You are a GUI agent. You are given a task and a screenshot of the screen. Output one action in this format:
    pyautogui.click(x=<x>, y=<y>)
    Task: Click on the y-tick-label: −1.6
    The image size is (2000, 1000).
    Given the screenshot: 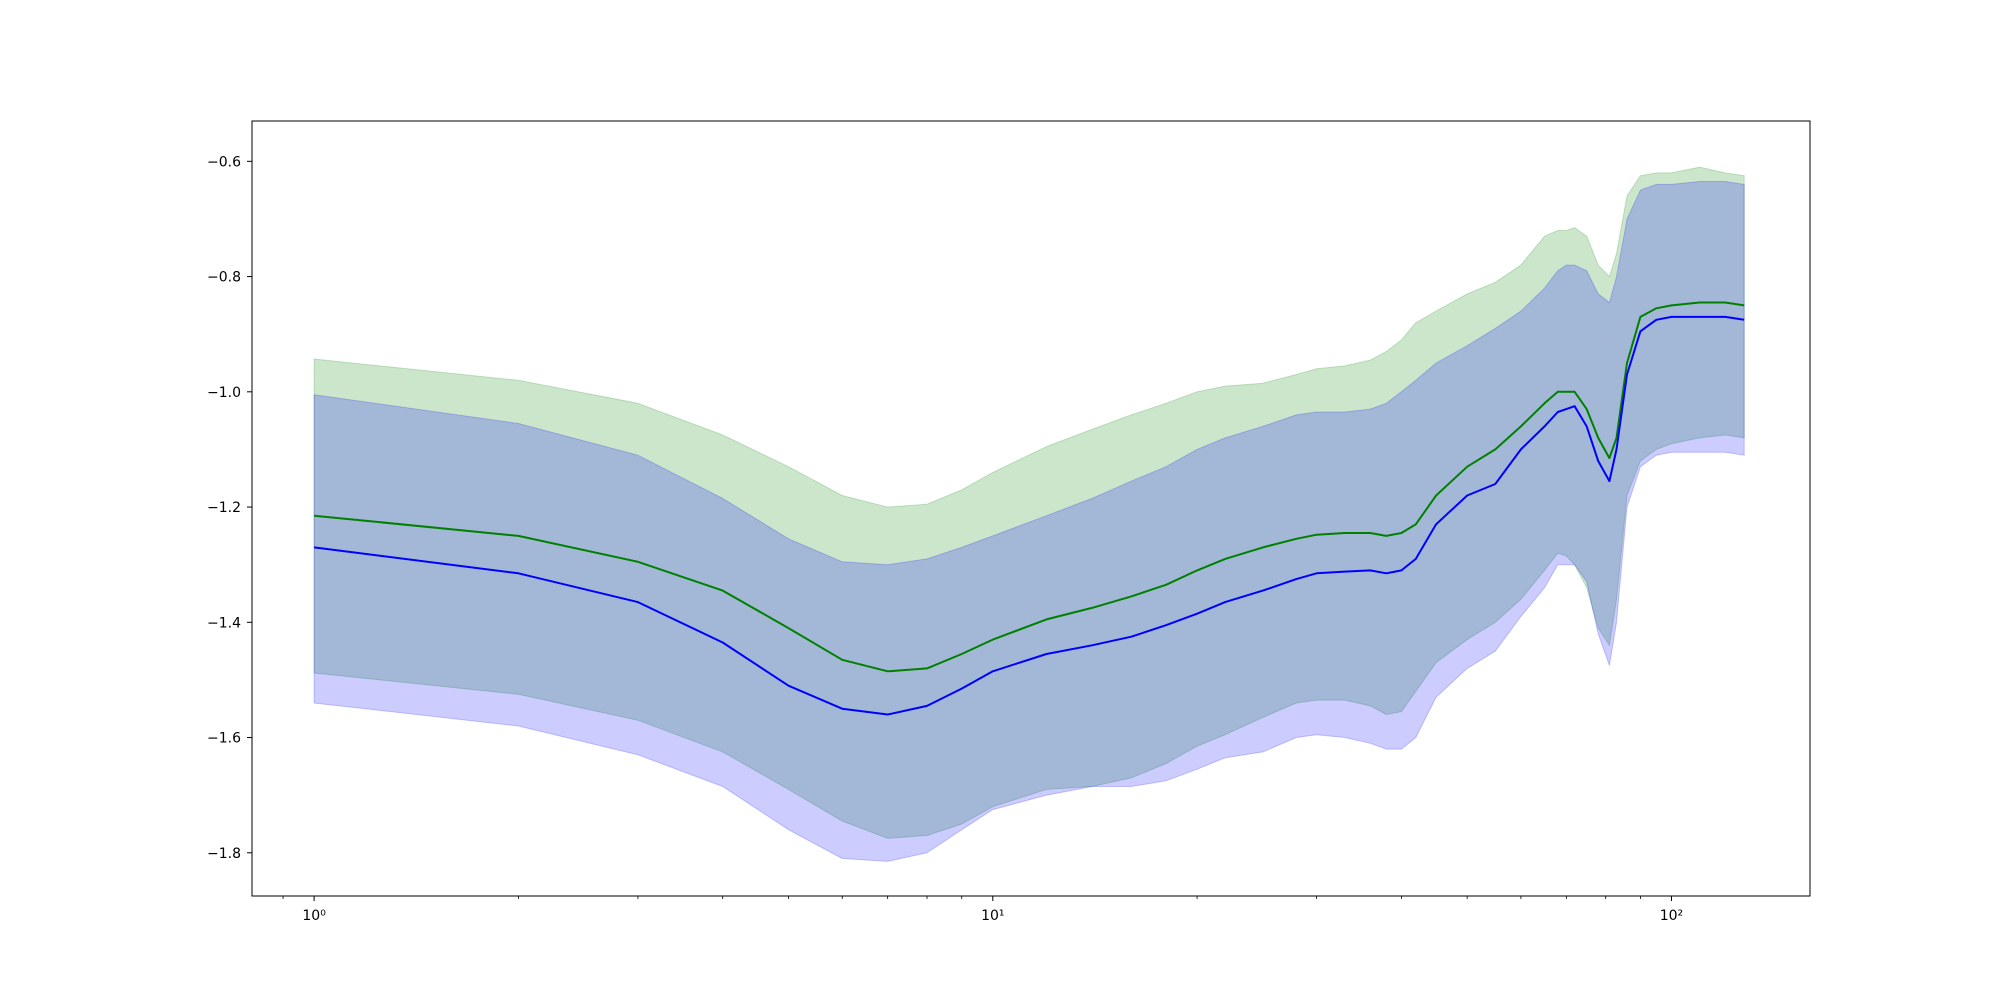 What is the action you would take?
    pyautogui.click(x=224, y=739)
    